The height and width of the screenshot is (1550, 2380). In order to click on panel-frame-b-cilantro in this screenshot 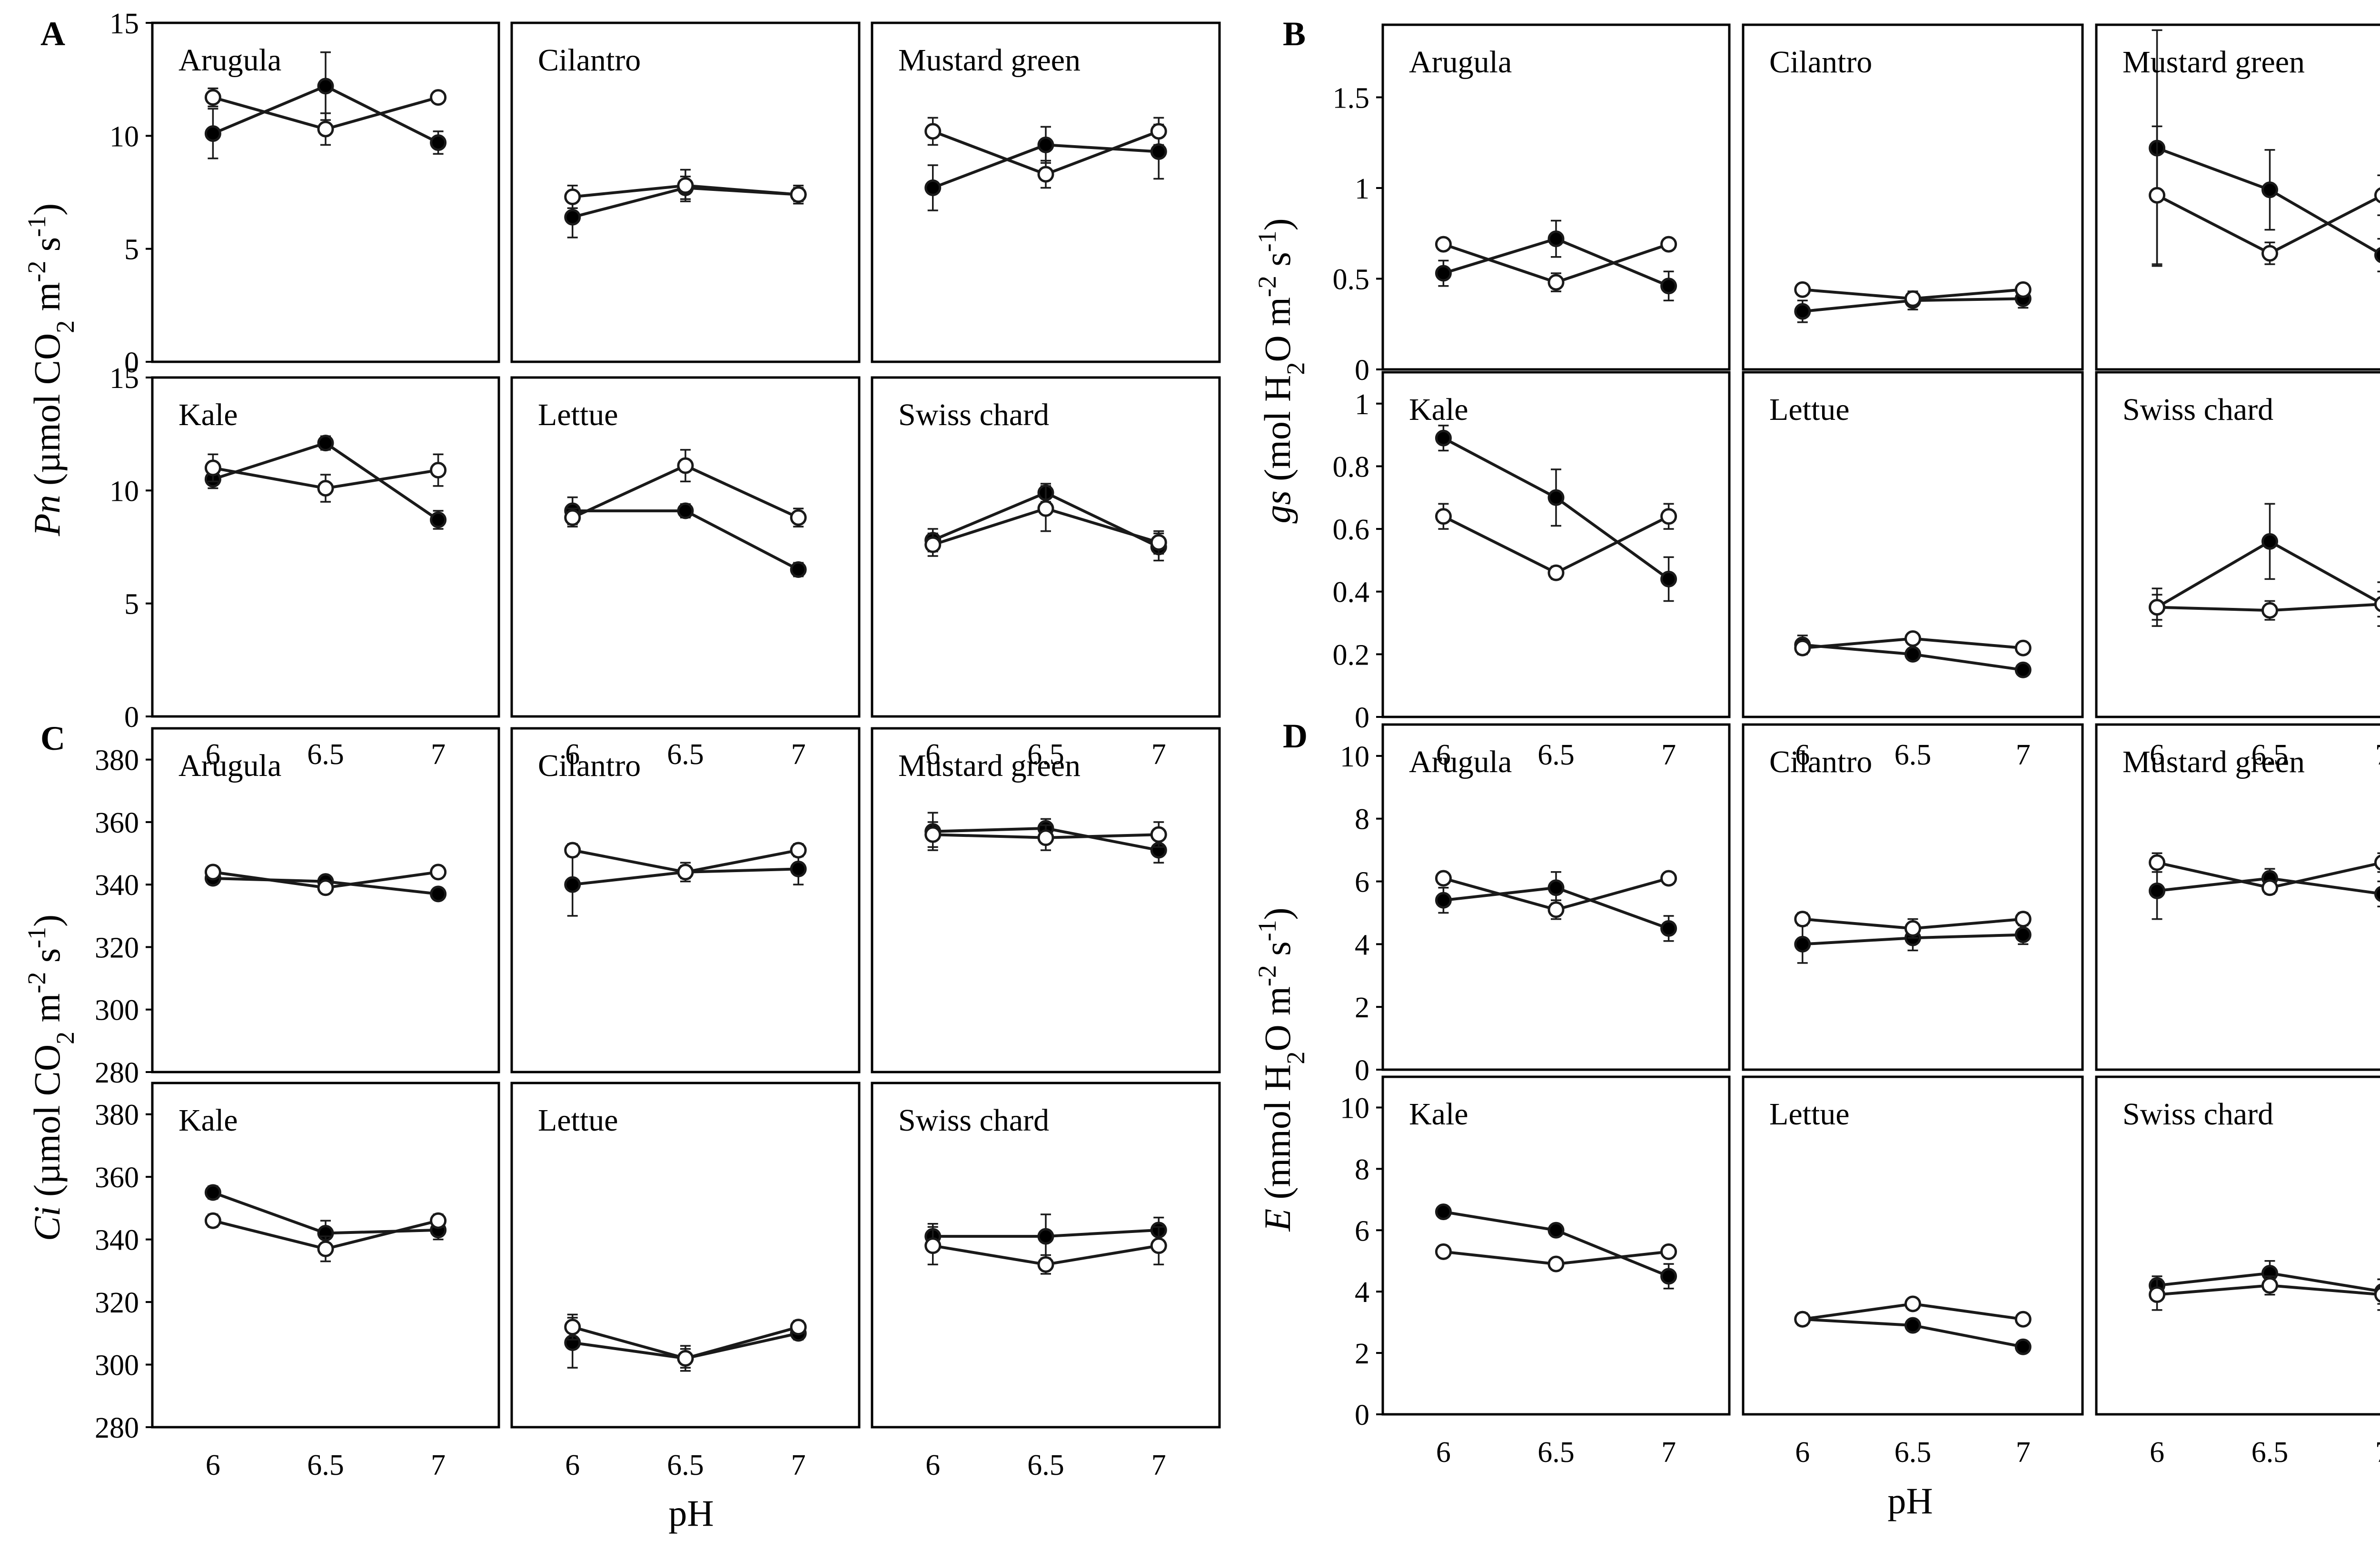, I will do `click(1913, 197)`.